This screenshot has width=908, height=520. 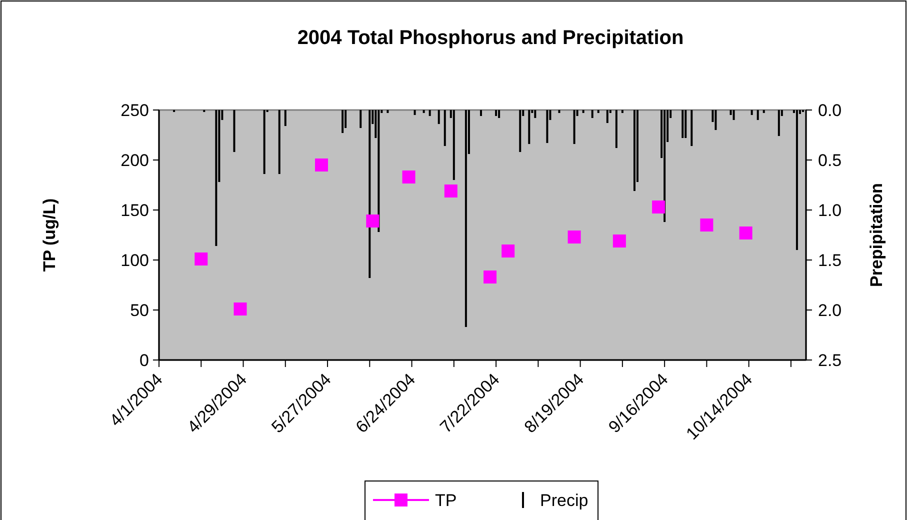 I want to click on y-tick-label: 200, so click(x=134, y=160).